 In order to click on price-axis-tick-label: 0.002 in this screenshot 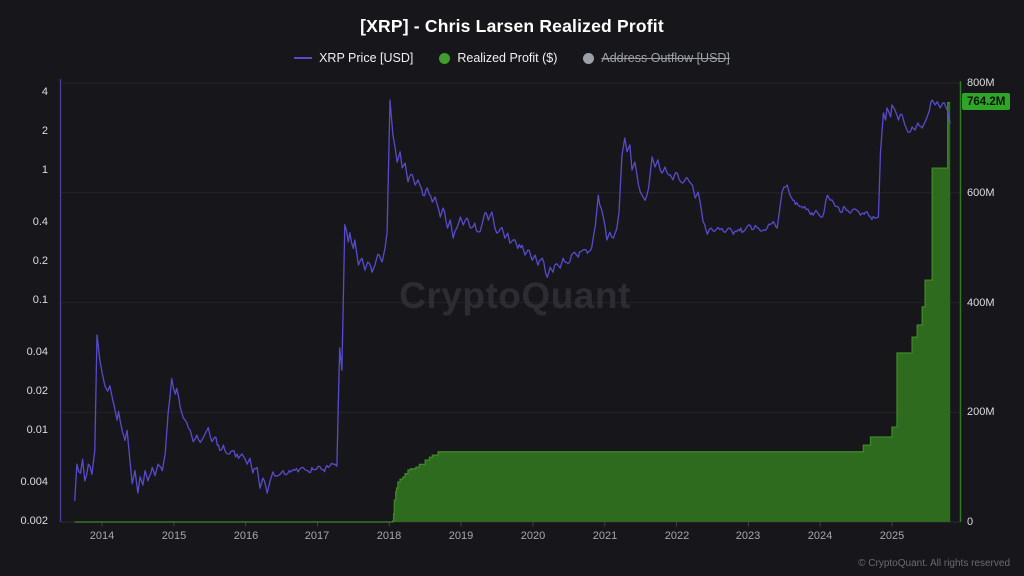, I will do `click(34, 521)`.